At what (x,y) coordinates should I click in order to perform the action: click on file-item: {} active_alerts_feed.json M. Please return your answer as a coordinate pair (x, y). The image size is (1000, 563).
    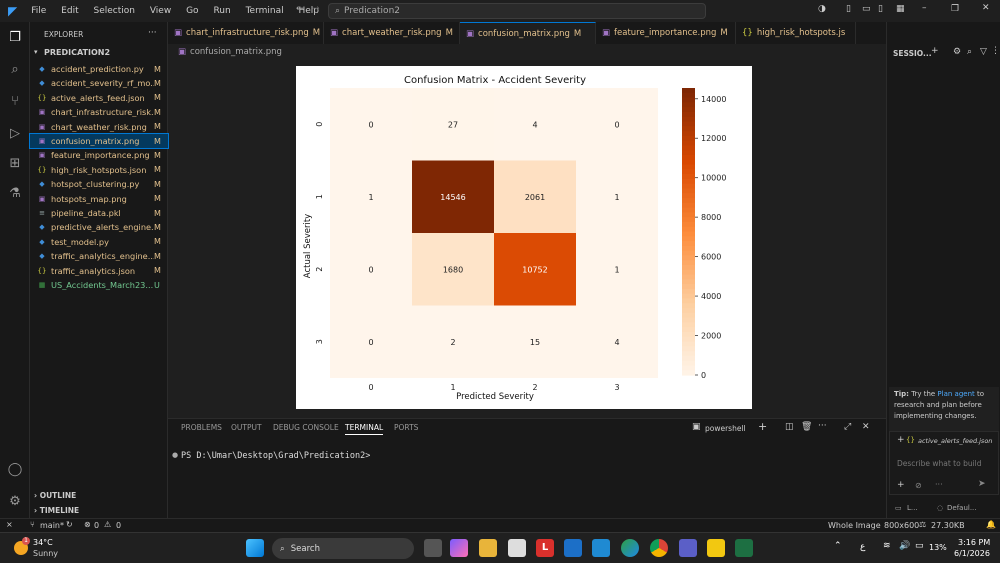
    Looking at the image, I should click on (99, 98).